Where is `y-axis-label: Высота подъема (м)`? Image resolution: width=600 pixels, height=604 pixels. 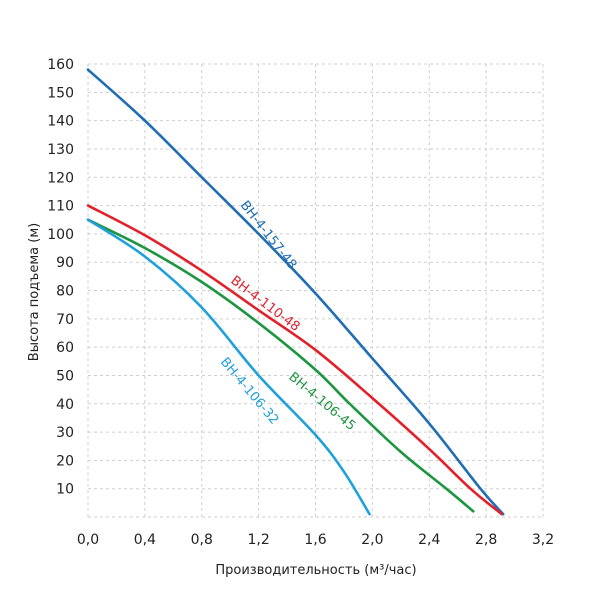
y-axis-label: Высота подъема (м) is located at coordinates (34, 292).